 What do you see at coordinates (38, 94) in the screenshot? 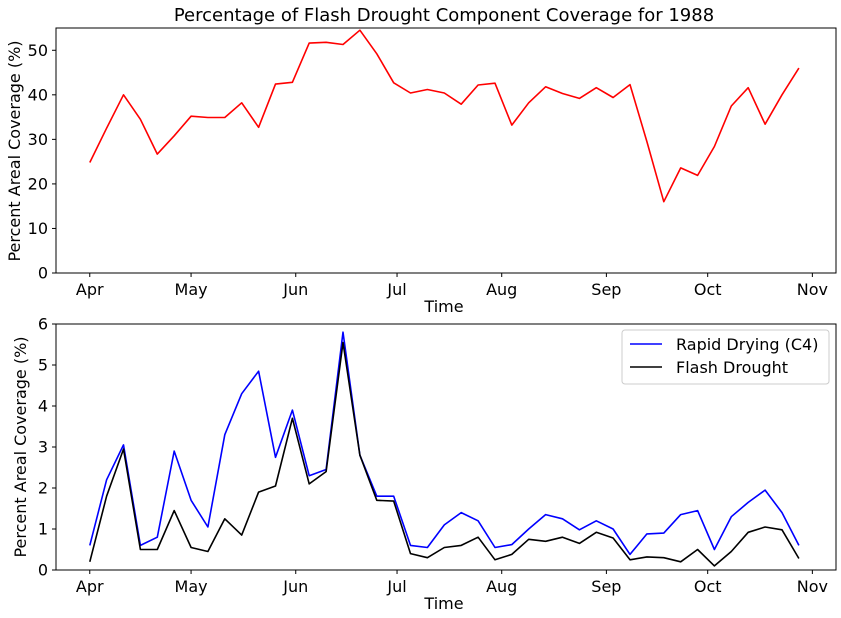
I see `y-tick-label: 40` at bounding box center [38, 94].